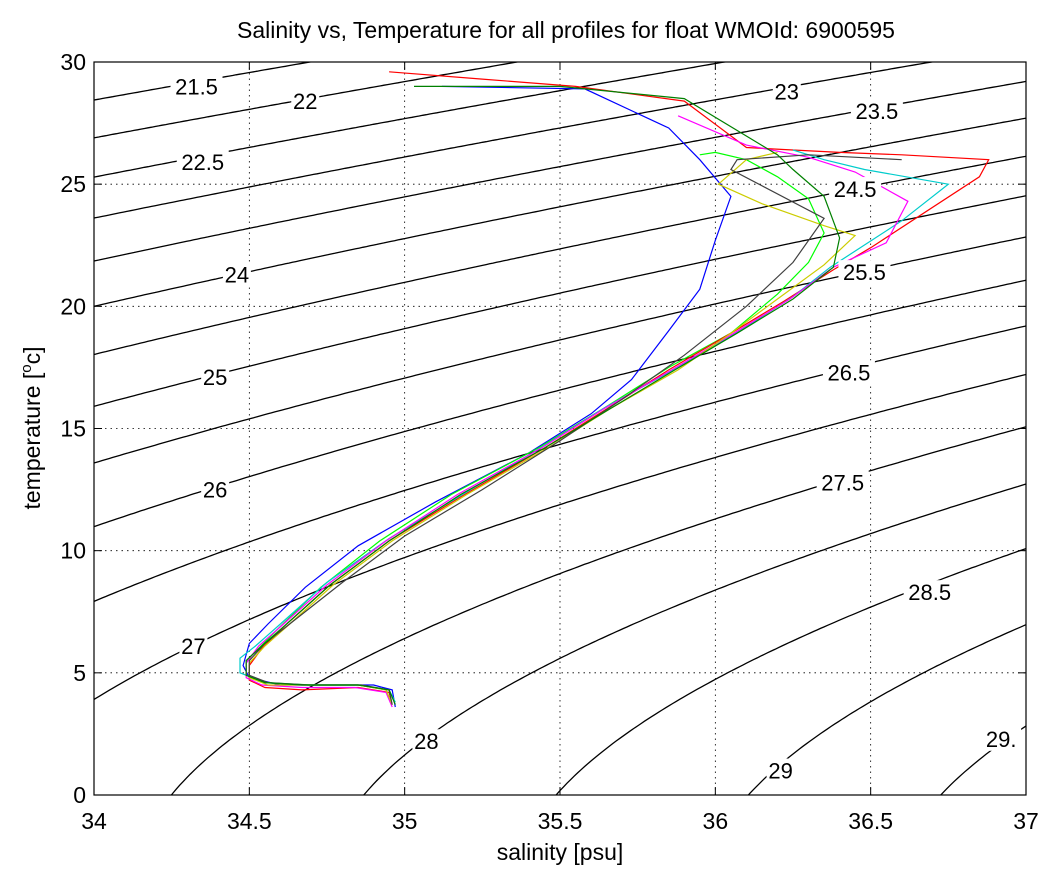 The width and height of the screenshot is (1050, 871). I want to click on isopycnal-label: 22, so click(305, 101).